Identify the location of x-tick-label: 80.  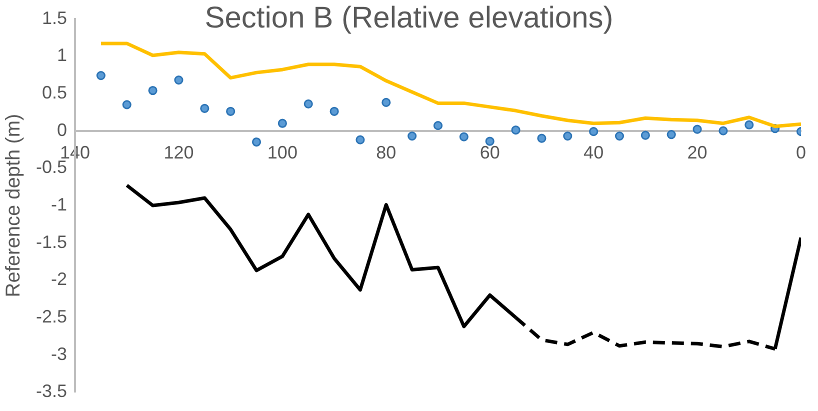
(386, 152).